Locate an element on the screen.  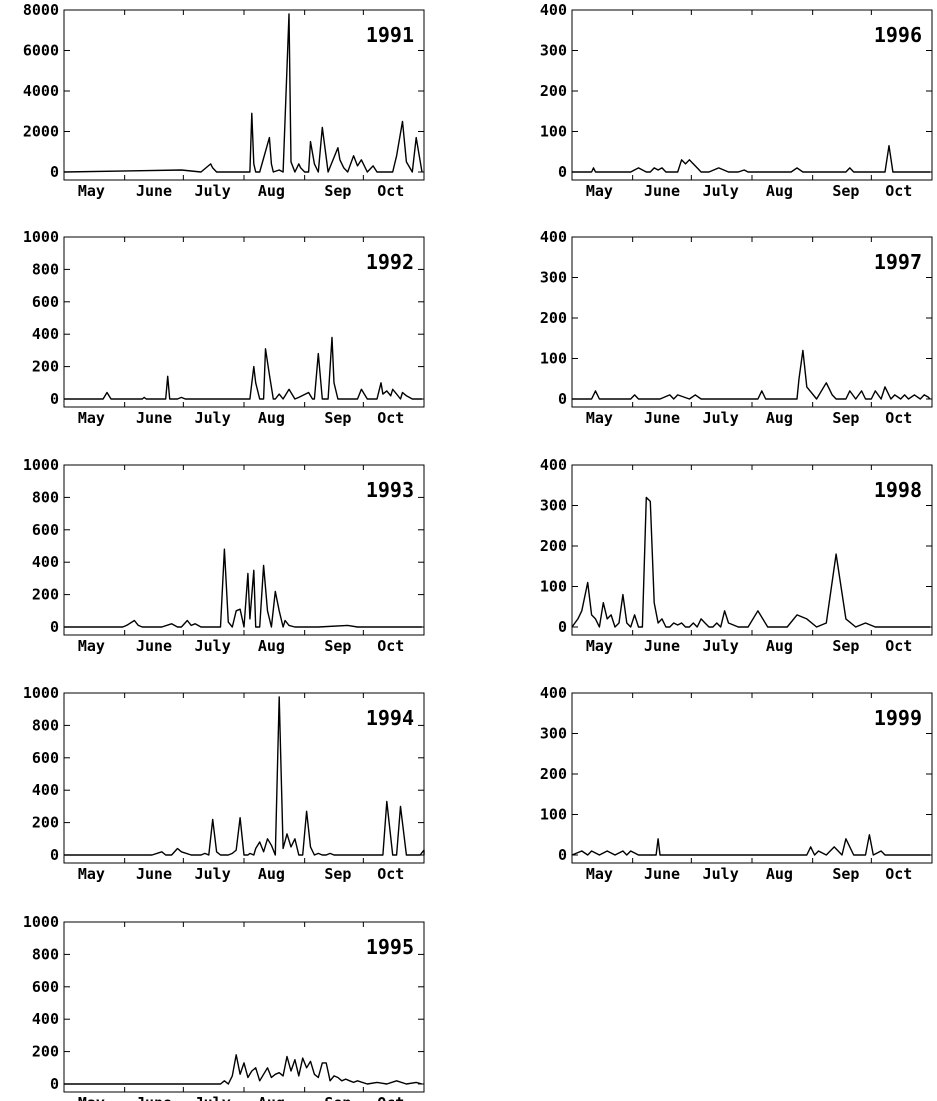
panel-title: 1996 is located at coordinates (898, 35).